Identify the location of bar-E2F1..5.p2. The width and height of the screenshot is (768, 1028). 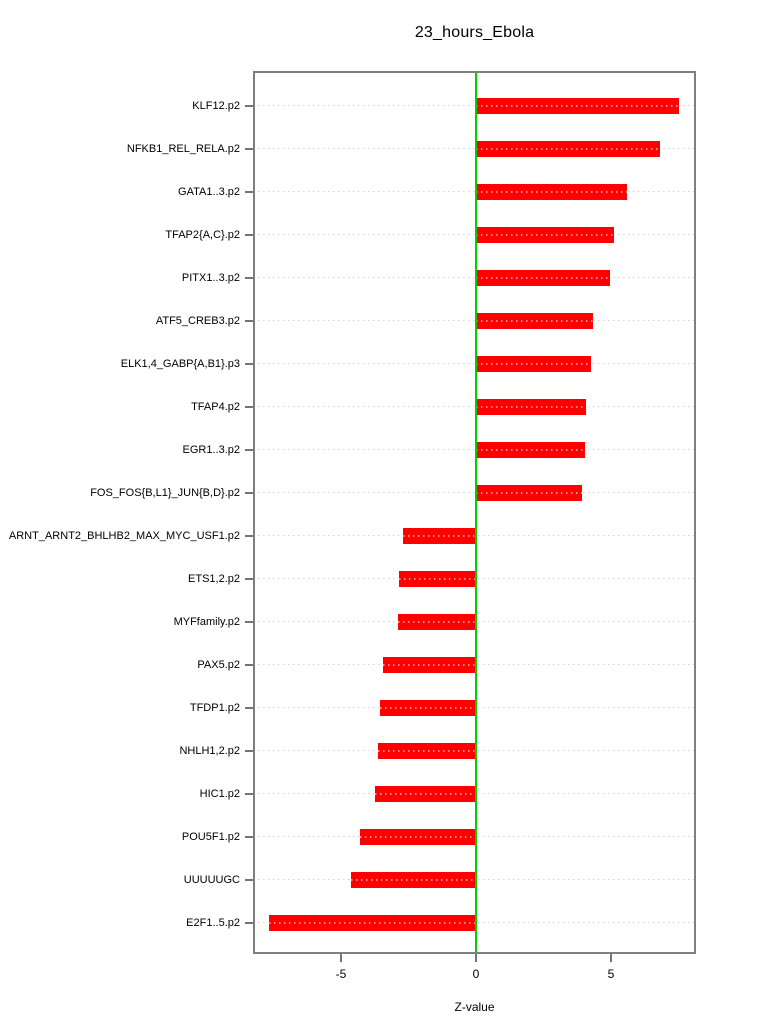
(372, 922).